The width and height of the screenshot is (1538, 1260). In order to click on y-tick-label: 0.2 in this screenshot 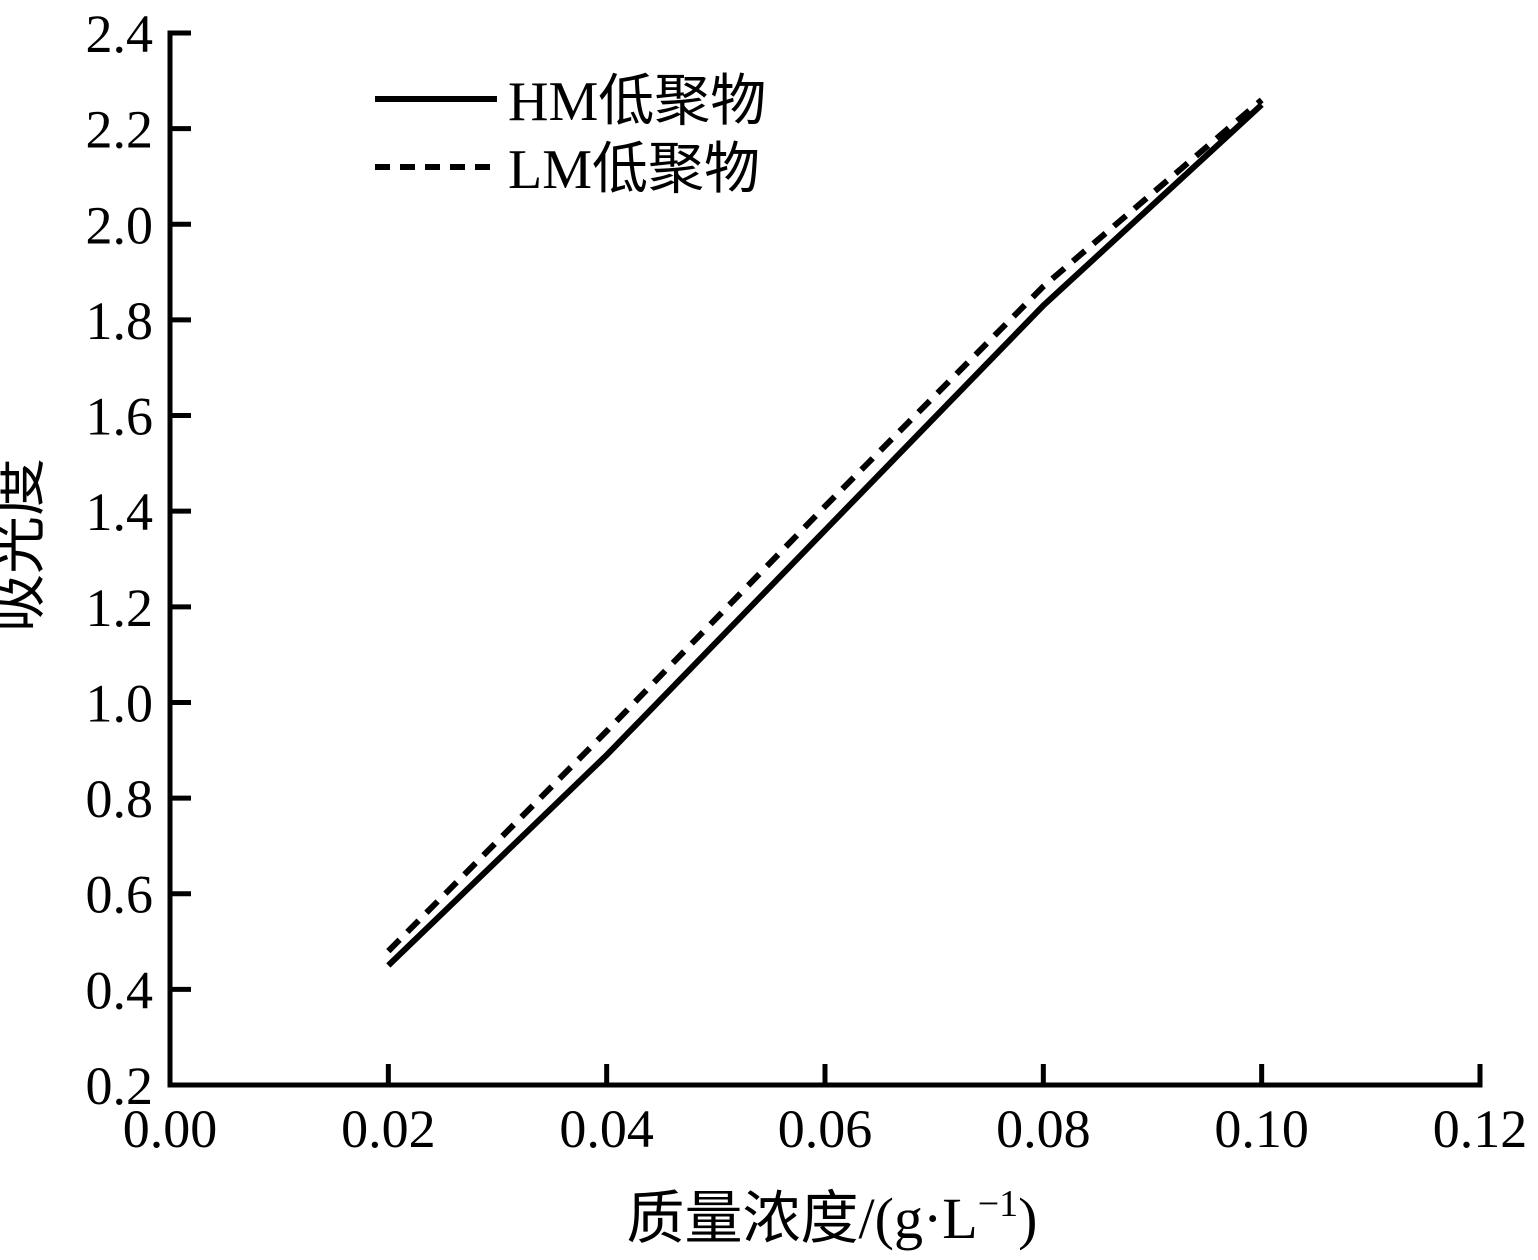, I will do `click(120, 1086)`.